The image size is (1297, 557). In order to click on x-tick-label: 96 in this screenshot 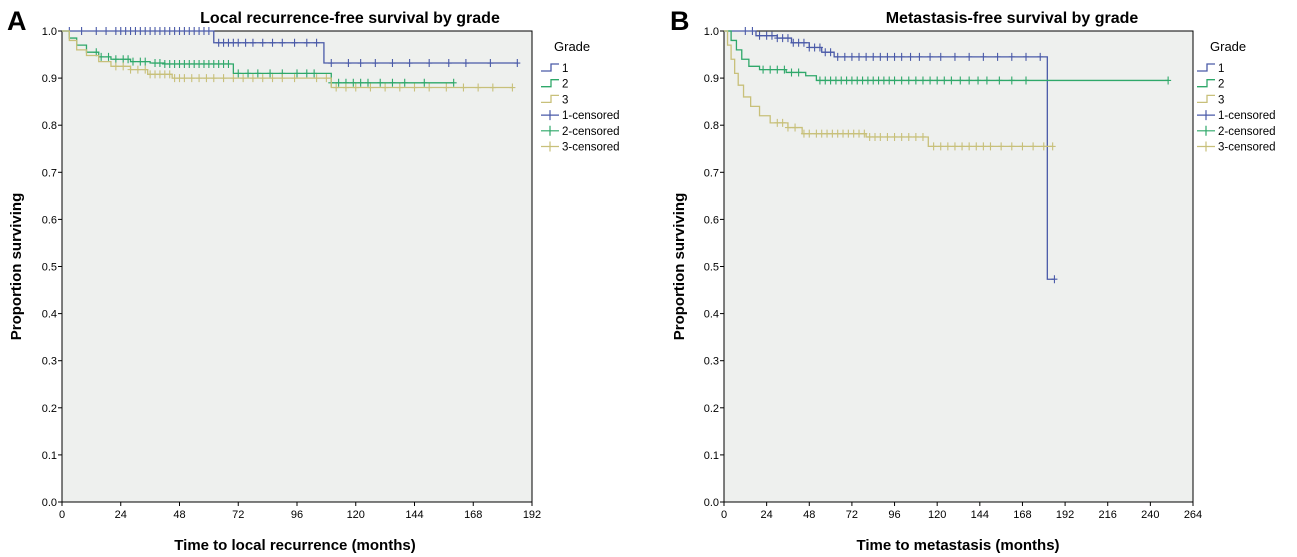, I will do `click(297, 515)`.